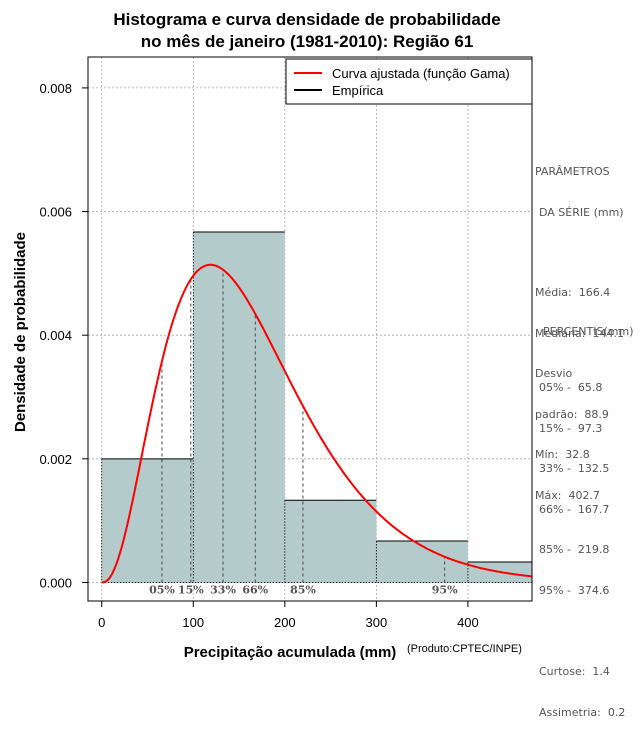 The height and width of the screenshot is (733, 640). What do you see at coordinates (588, 331) in the screenshot?
I see `percentiles-header: PERCENTIS(mm)` at bounding box center [588, 331].